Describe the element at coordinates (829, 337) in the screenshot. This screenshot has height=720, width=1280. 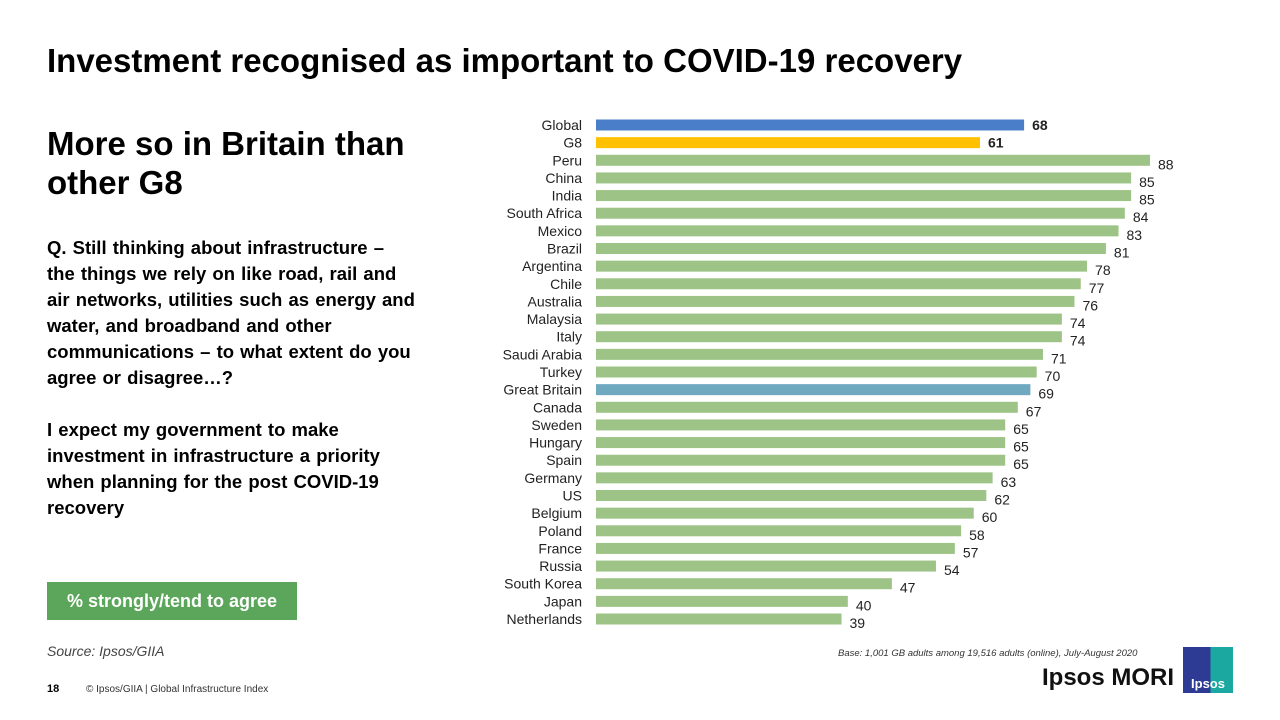
I see `bar-italy` at that location.